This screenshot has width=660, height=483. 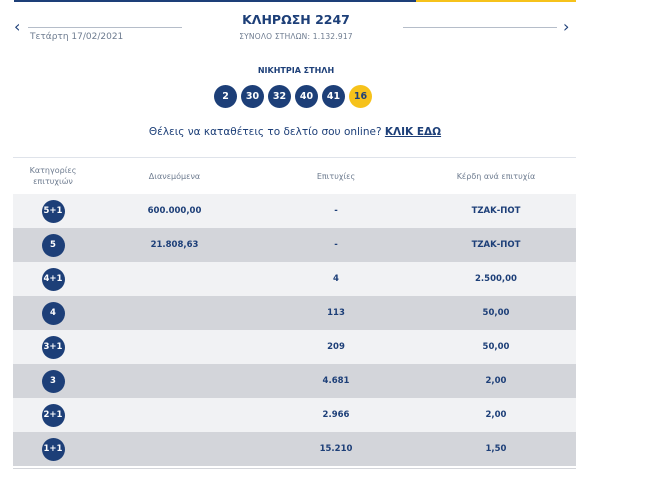 What do you see at coordinates (496, 1) in the screenshot?
I see `top-accent-yellow` at bounding box center [496, 1].